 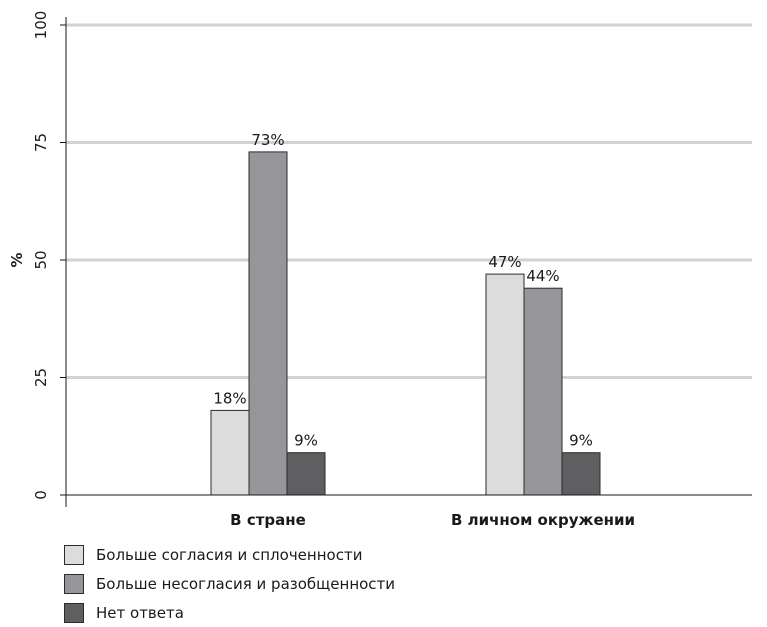 What do you see at coordinates (543, 520) in the screenshot?
I see `category-label: В личном окружении` at bounding box center [543, 520].